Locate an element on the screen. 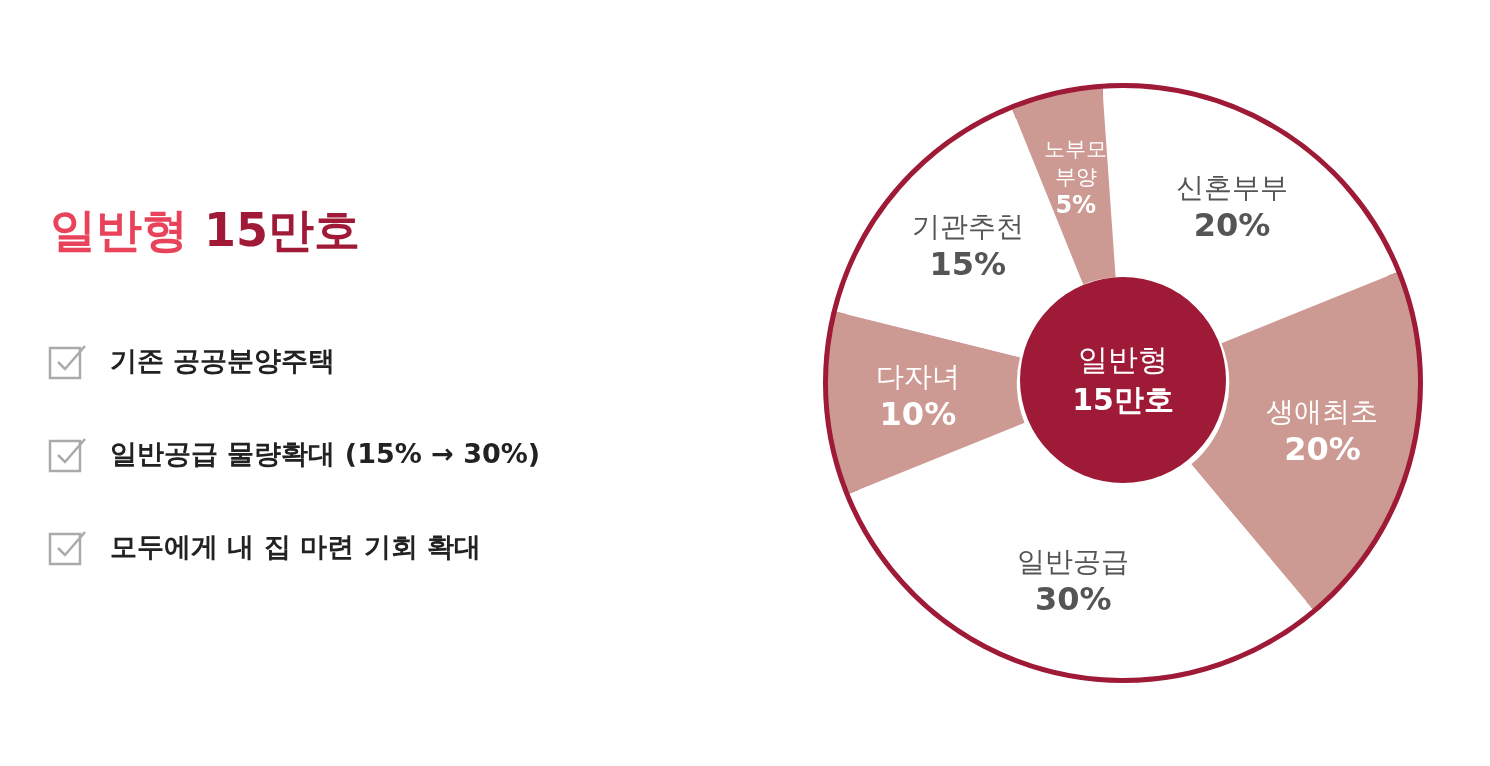 The image size is (1490, 766). text: 기존 공공분양주택 is located at coordinates (223, 361).